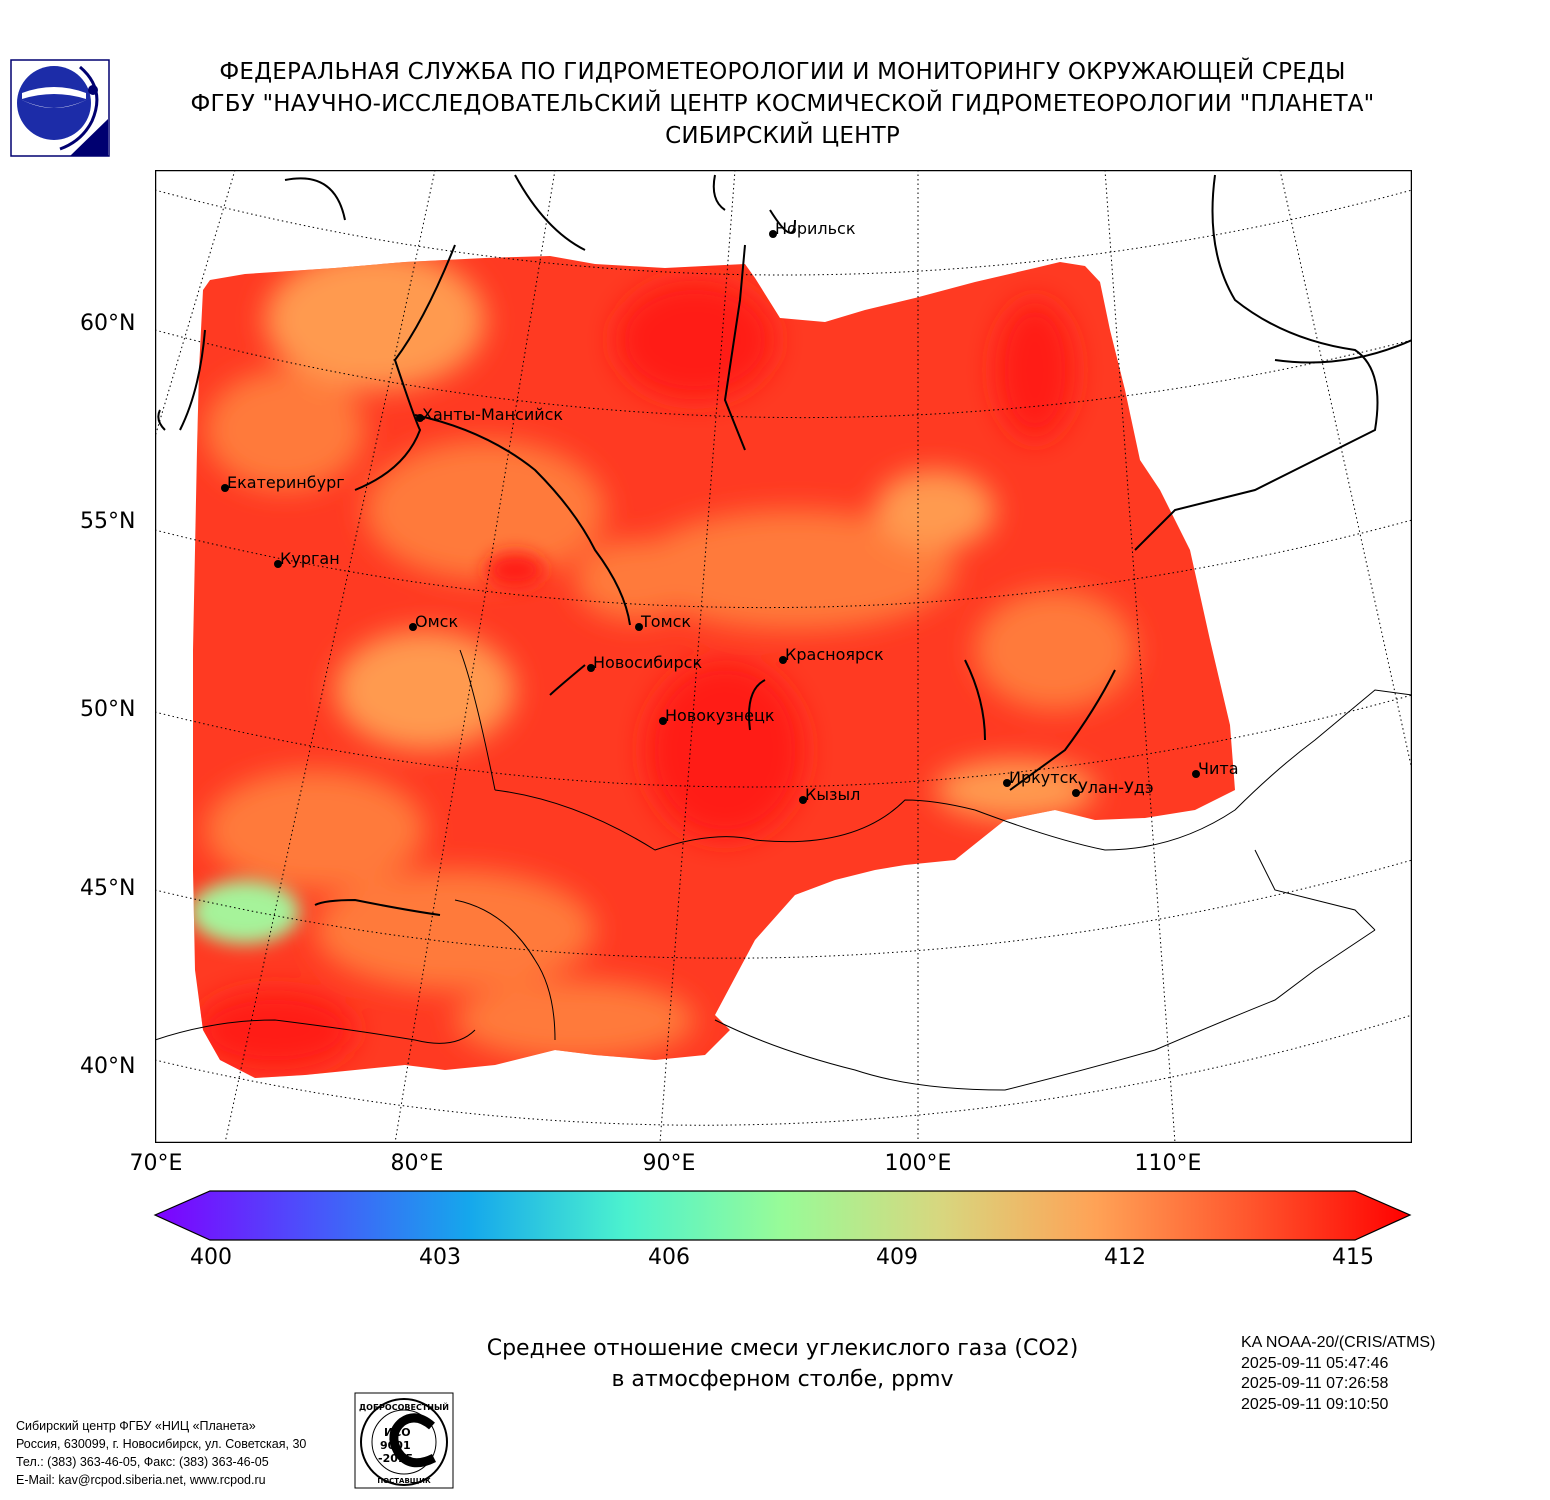 This screenshot has height=1500, width=1550. What do you see at coordinates (669, 1163) in the screenshot?
I see `lon-label-90: 90°E` at bounding box center [669, 1163].